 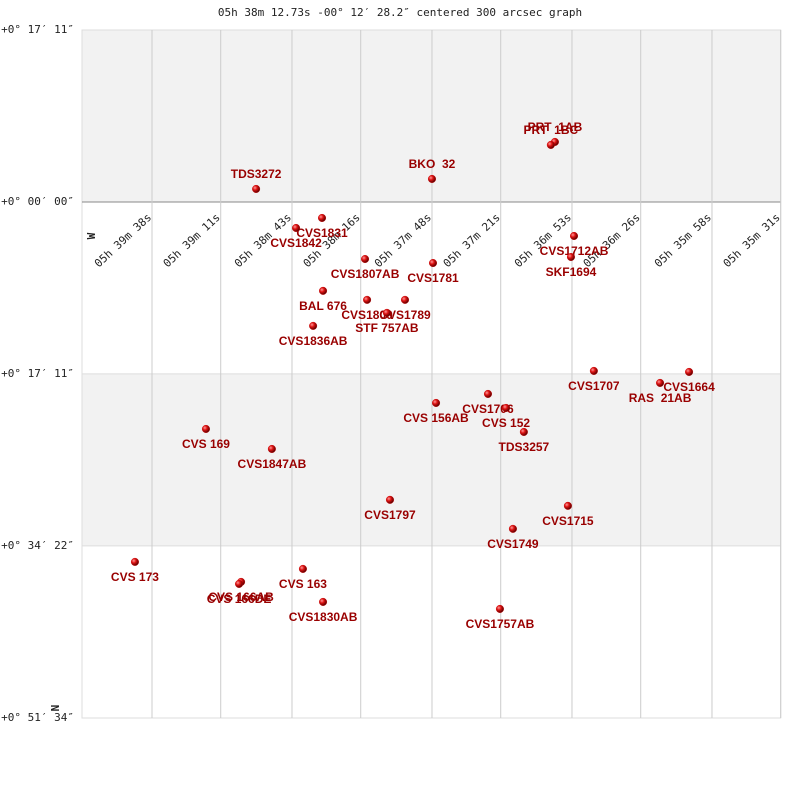 I want to click on star-label: CVS1707, so click(x=594, y=386).